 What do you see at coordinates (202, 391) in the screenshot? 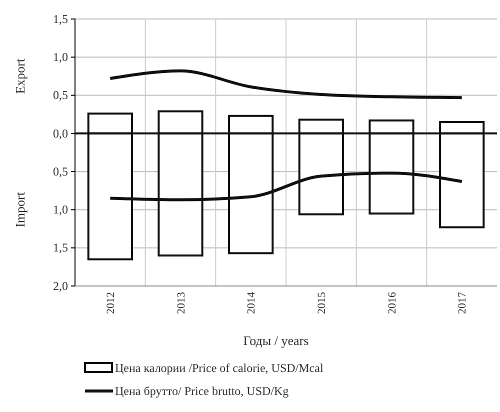
I see `legend-label: Цена брутто/ Price brutto, USD/Kg` at bounding box center [202, 391].